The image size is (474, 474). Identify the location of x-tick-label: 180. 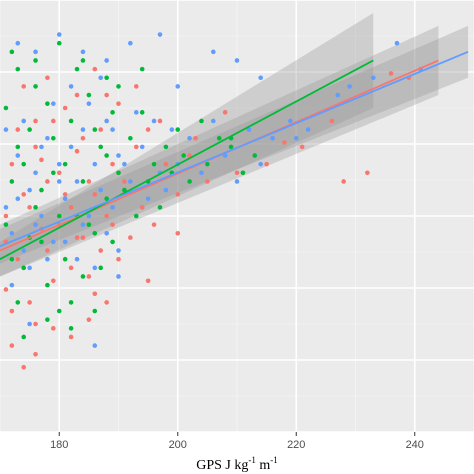
(59, 445).